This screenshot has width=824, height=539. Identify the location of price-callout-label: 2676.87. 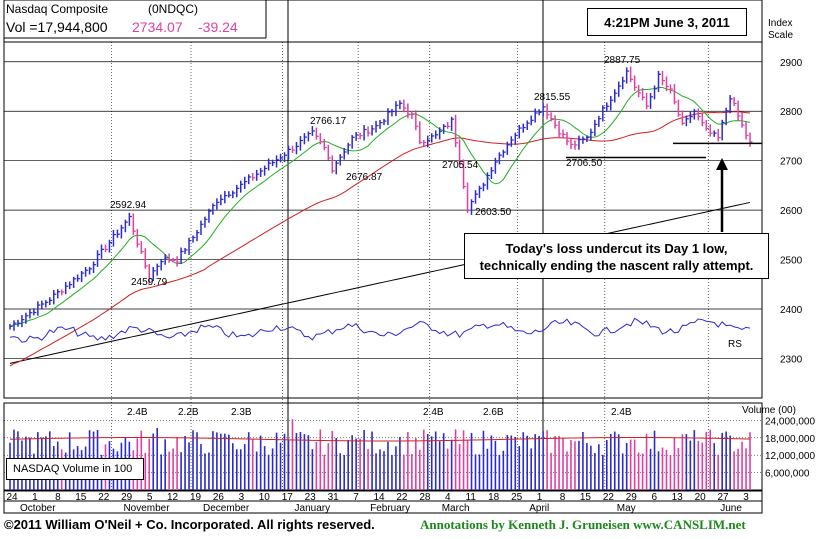
(364, 177).